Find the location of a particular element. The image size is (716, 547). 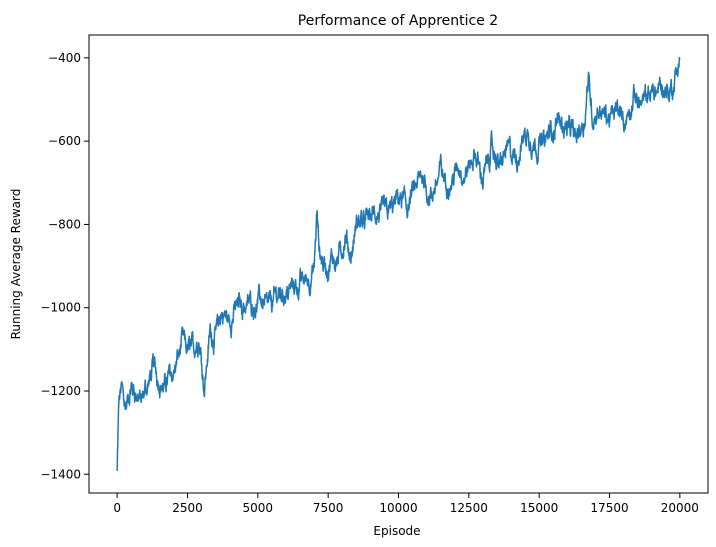

y-tick-label: −1400 is located at coordinates (60, 474).